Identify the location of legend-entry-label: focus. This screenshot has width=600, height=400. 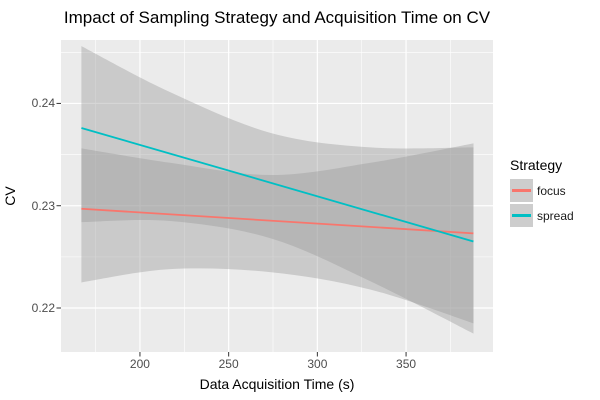
(551, 190).